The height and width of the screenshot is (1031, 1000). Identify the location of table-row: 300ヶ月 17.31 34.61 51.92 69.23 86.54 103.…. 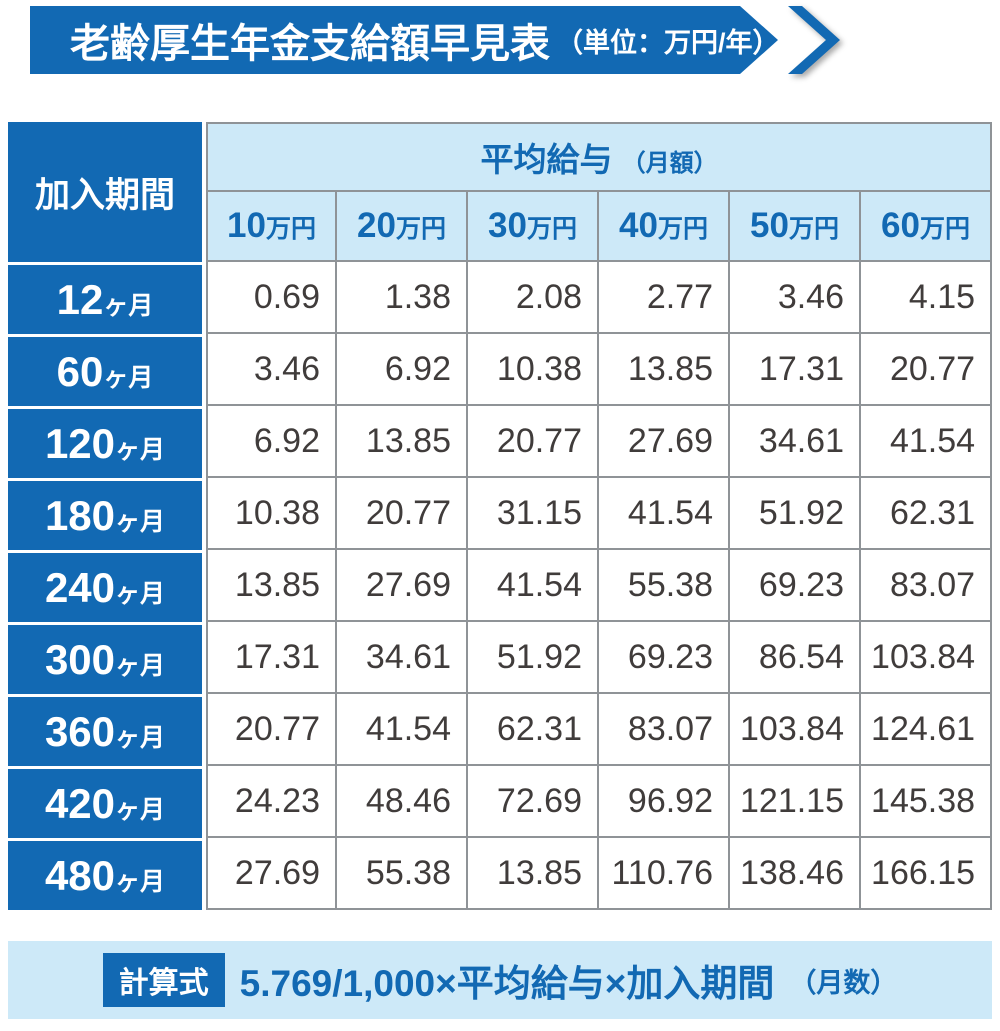
(500, 658).